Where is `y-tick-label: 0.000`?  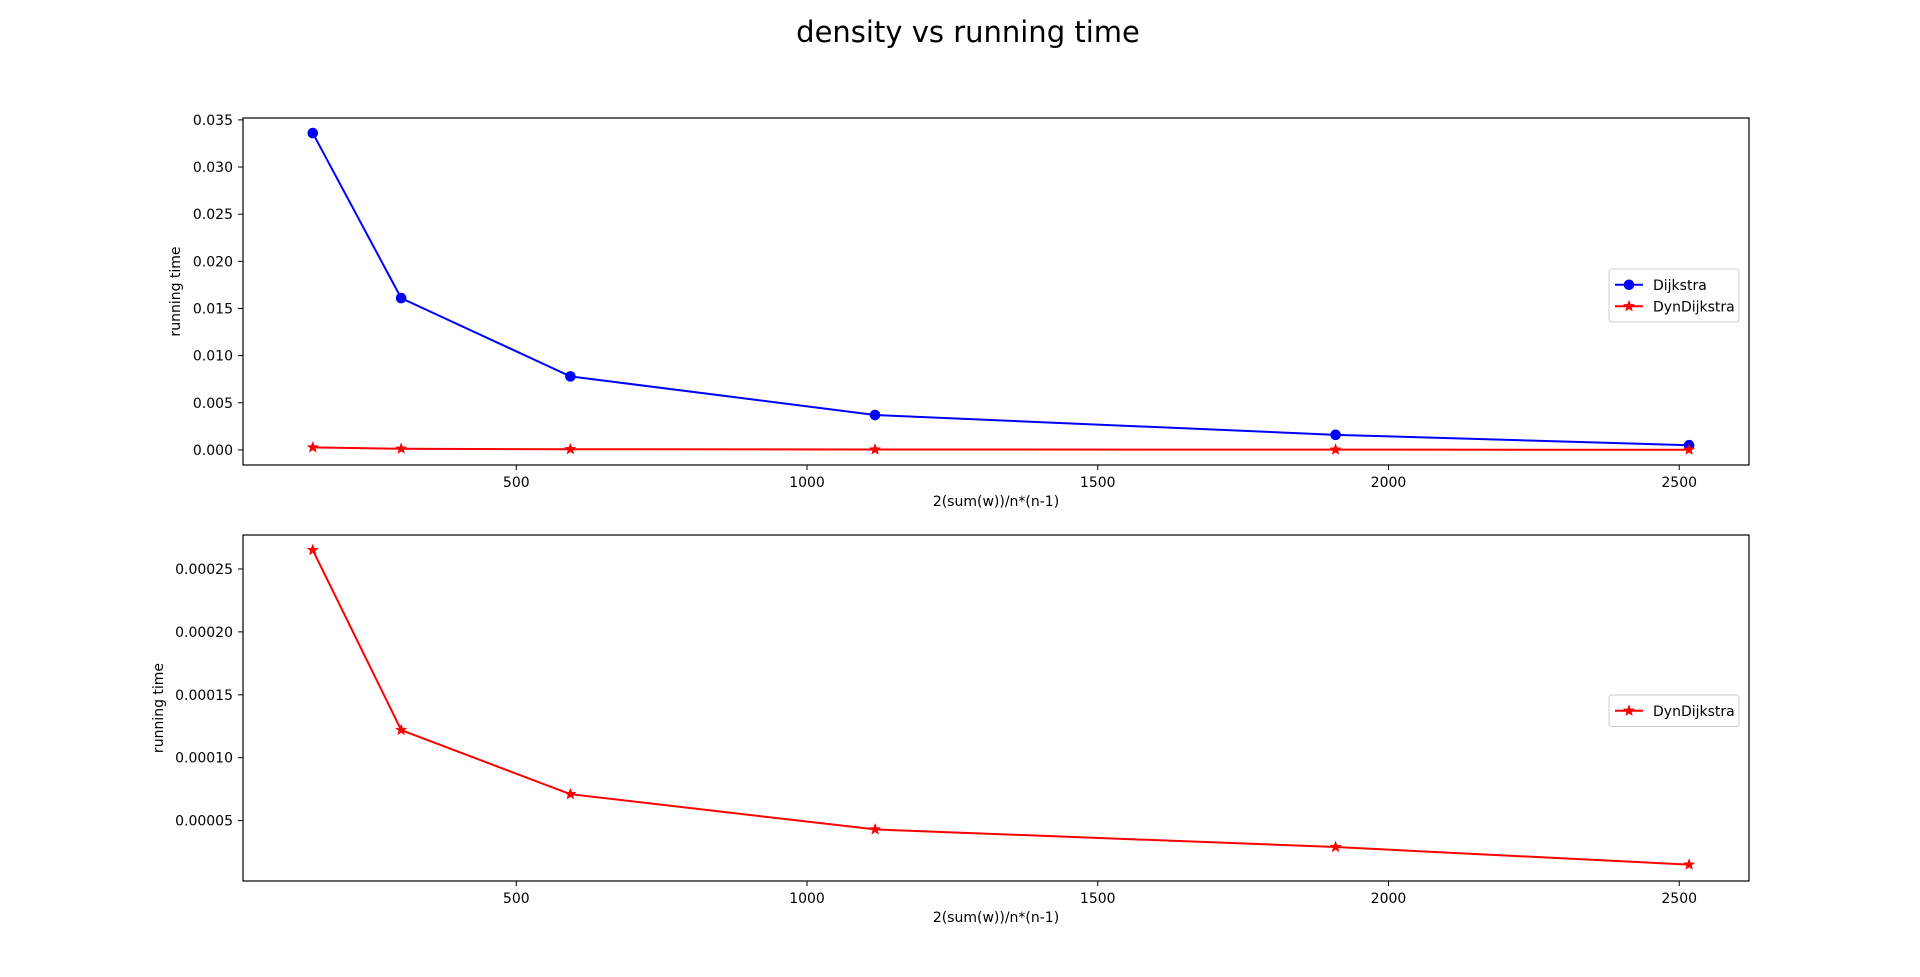
y-tick-label: 0.000 is located at coordinates (213, 451).